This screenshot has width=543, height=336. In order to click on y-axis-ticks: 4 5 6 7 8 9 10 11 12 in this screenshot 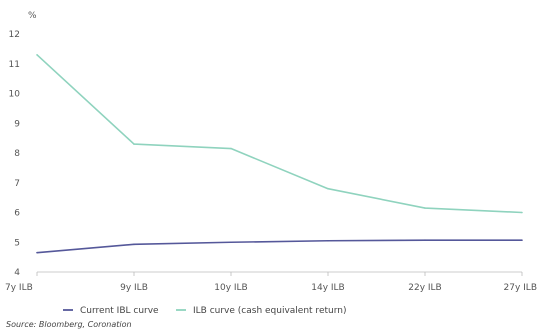, I will do `click(15, 154)`.